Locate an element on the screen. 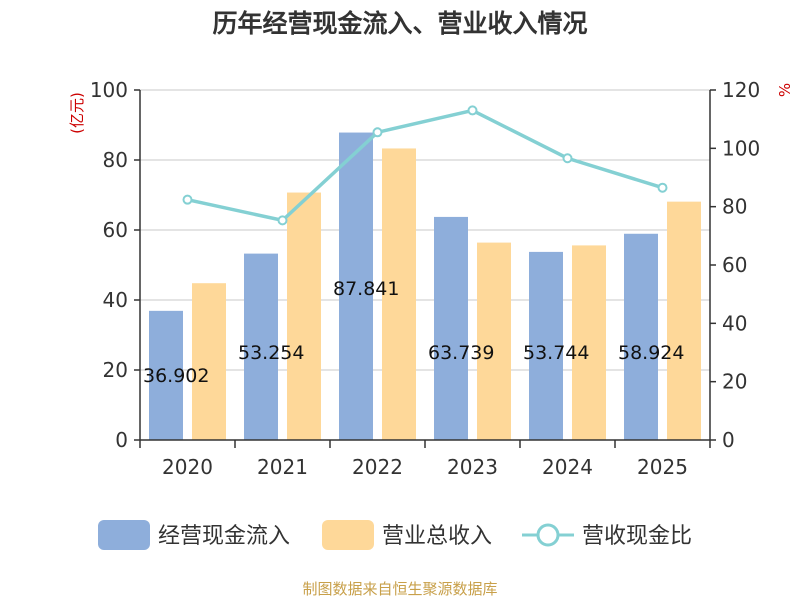 The width and height of the screenshot is (800, 600). ratio-point-2021 is located at coordinates (282, 220).